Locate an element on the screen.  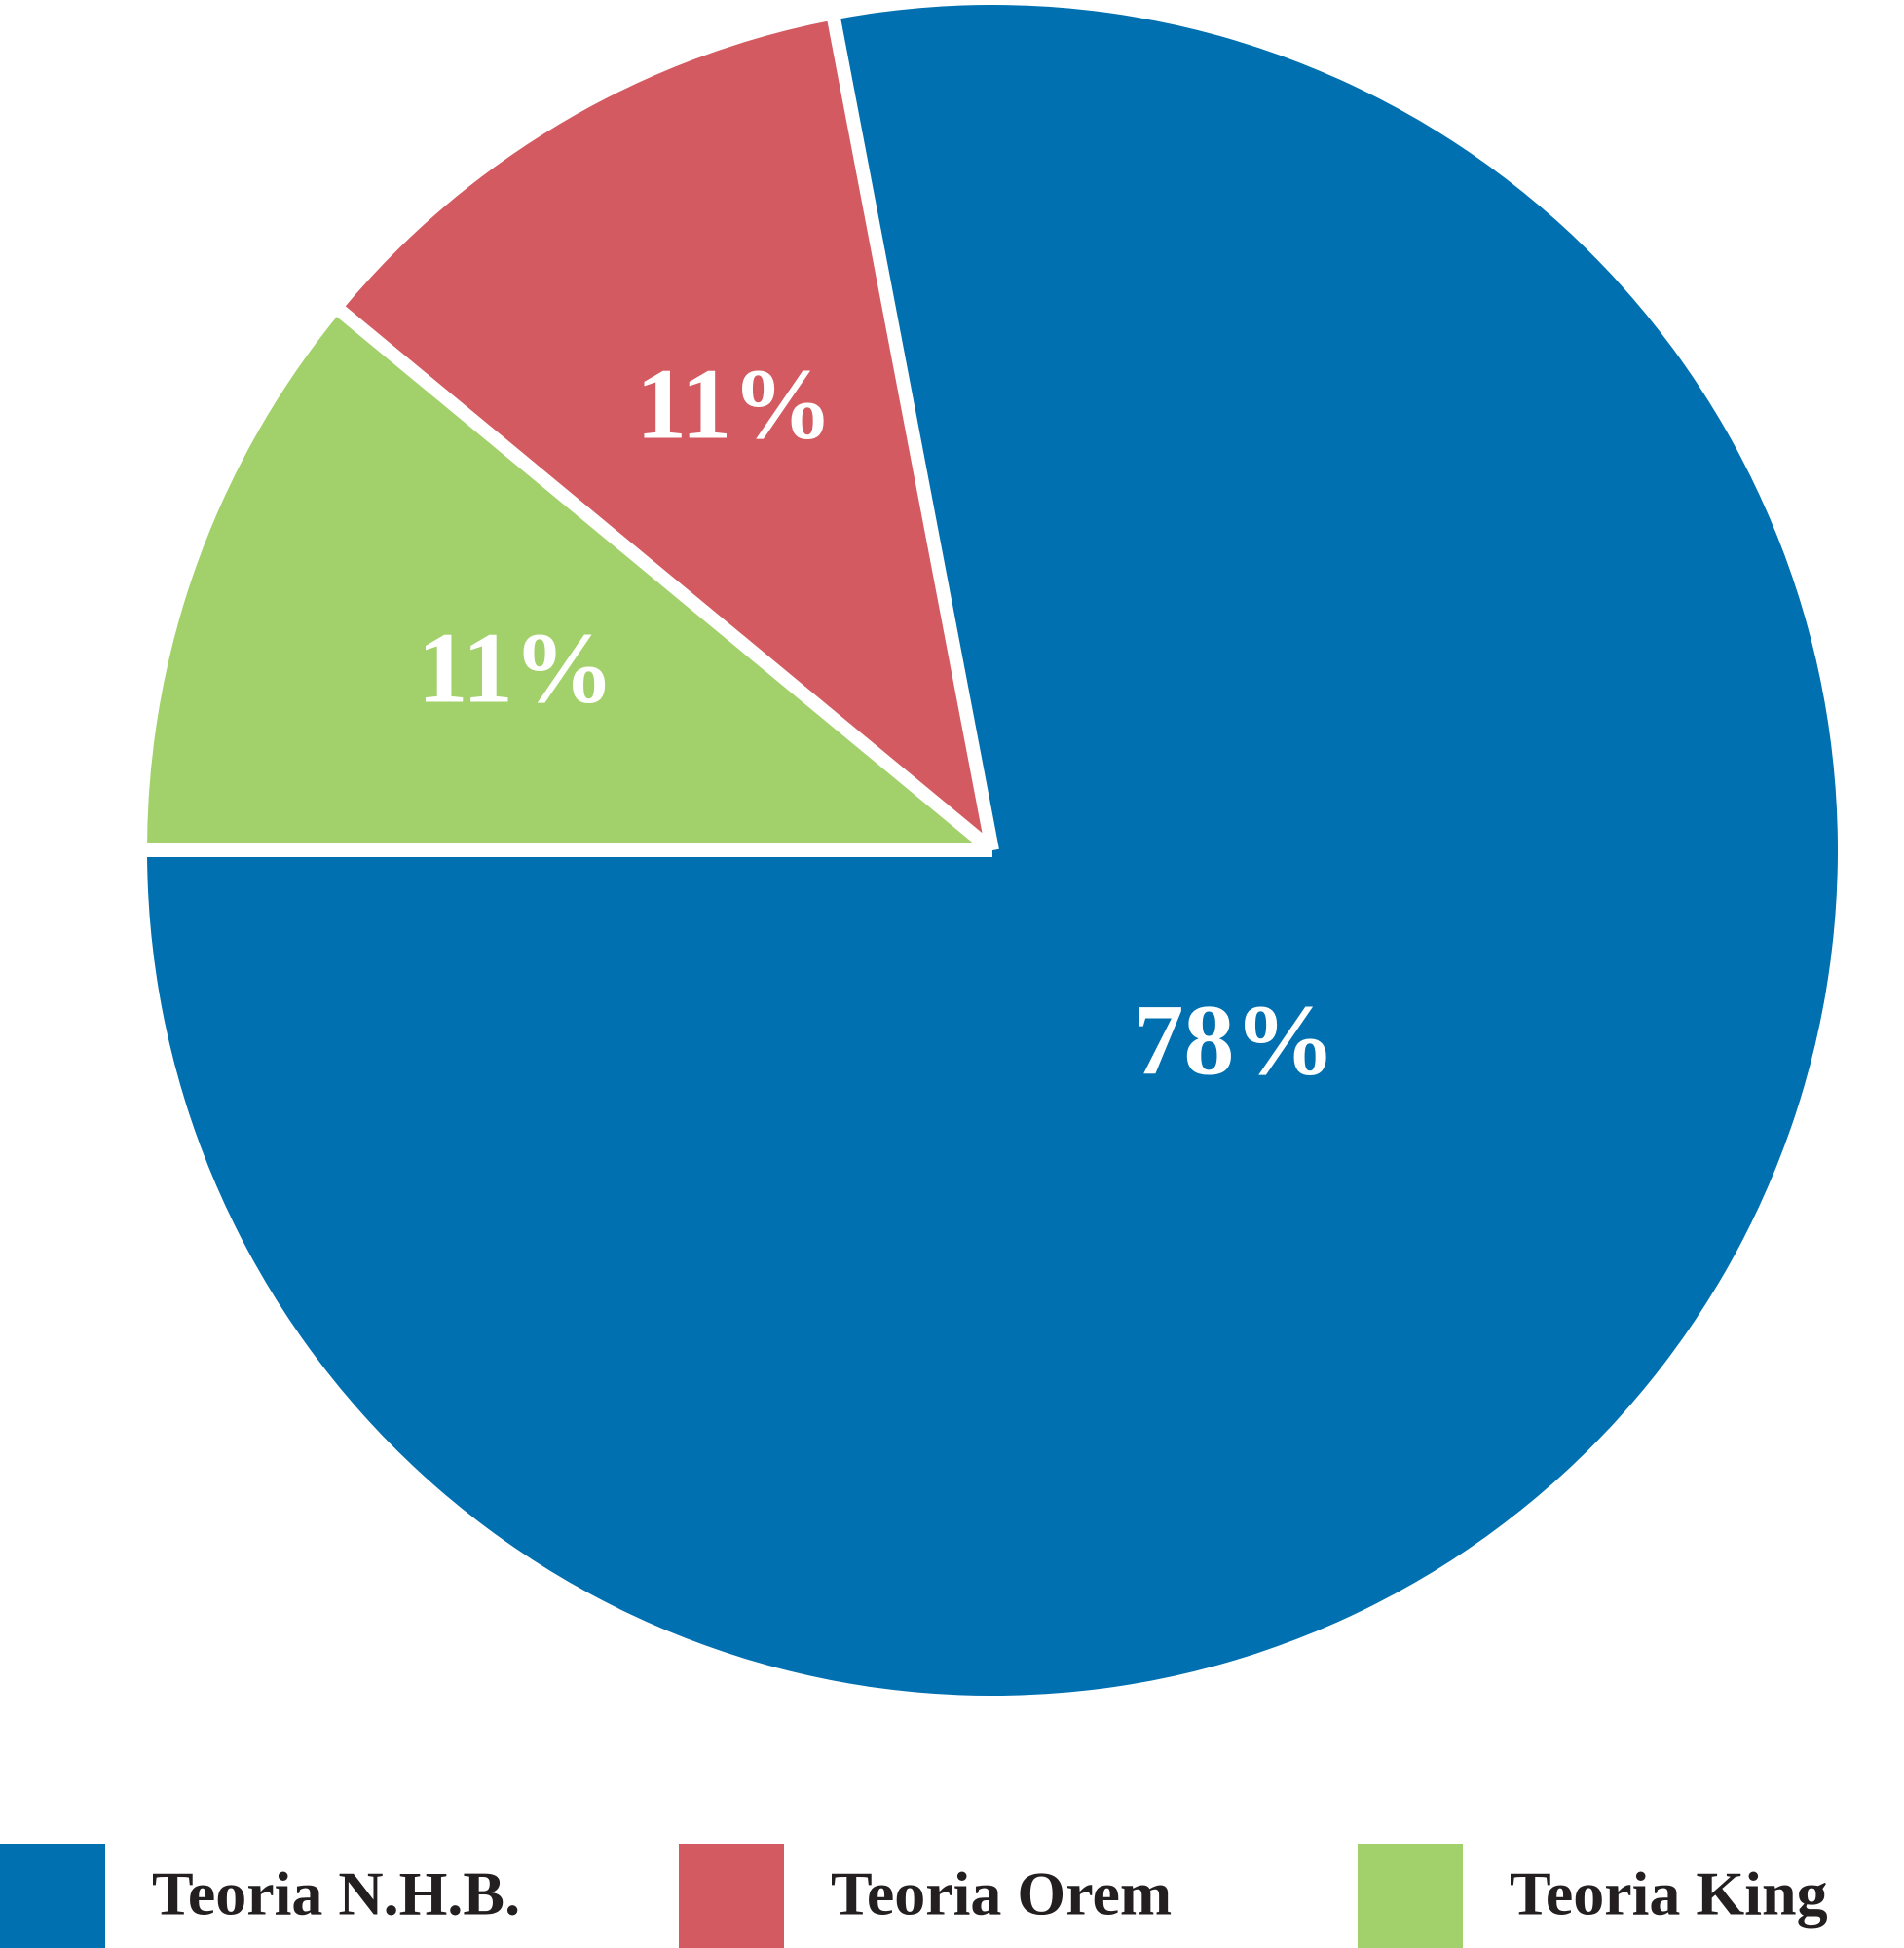
legend-item: Teoria Orem is located at coordinates (925, 1896).